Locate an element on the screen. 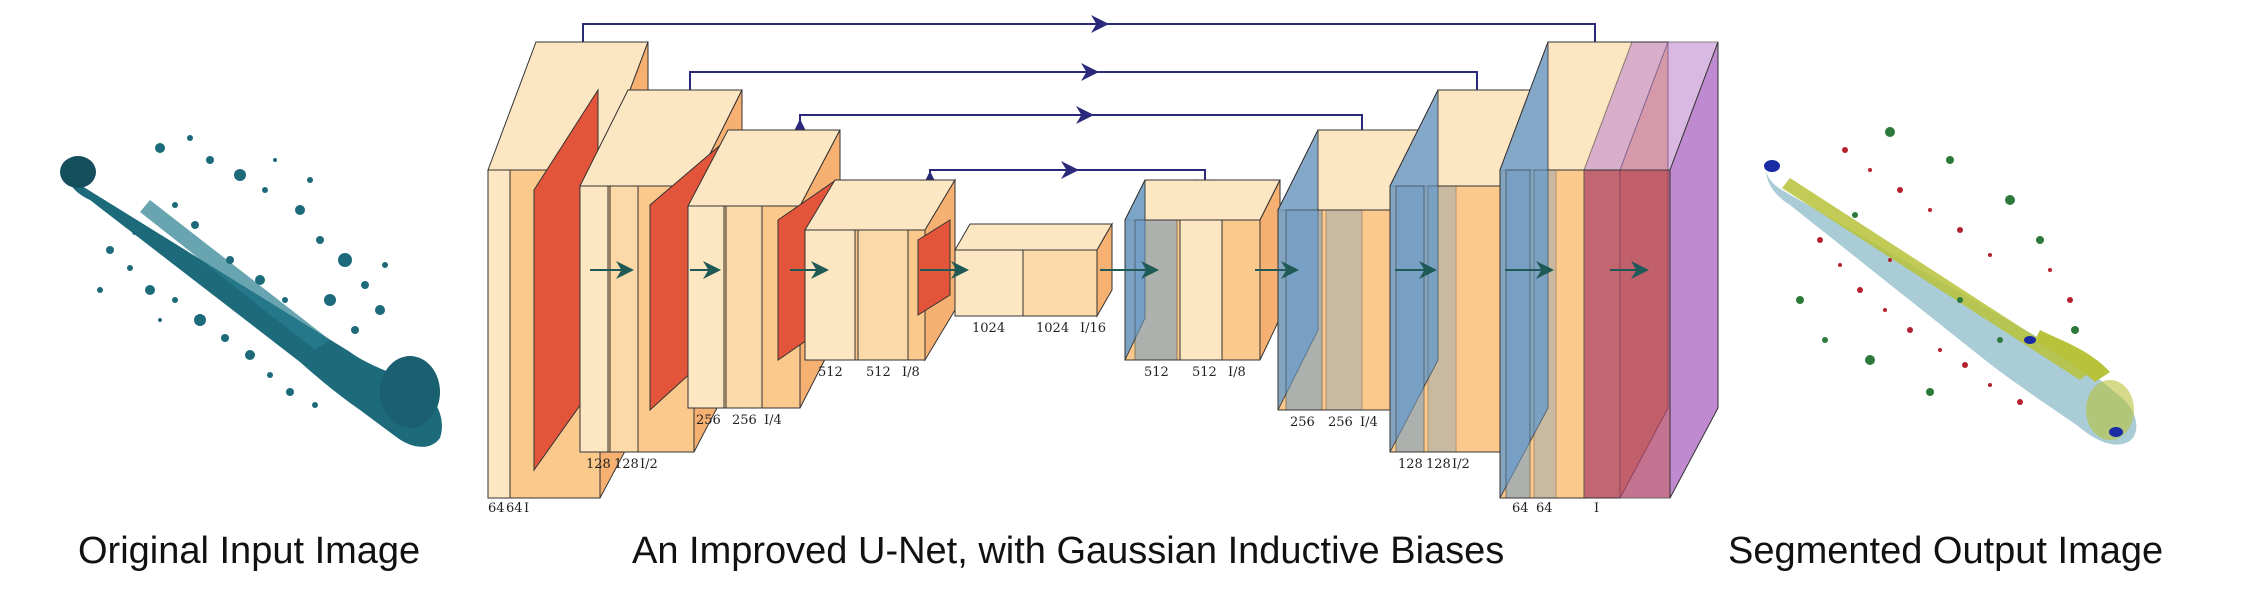 This screenshot has height=597, width=2244. decoder-4-labels: 512 512 I/8 is located at coordinates (1195, 372).